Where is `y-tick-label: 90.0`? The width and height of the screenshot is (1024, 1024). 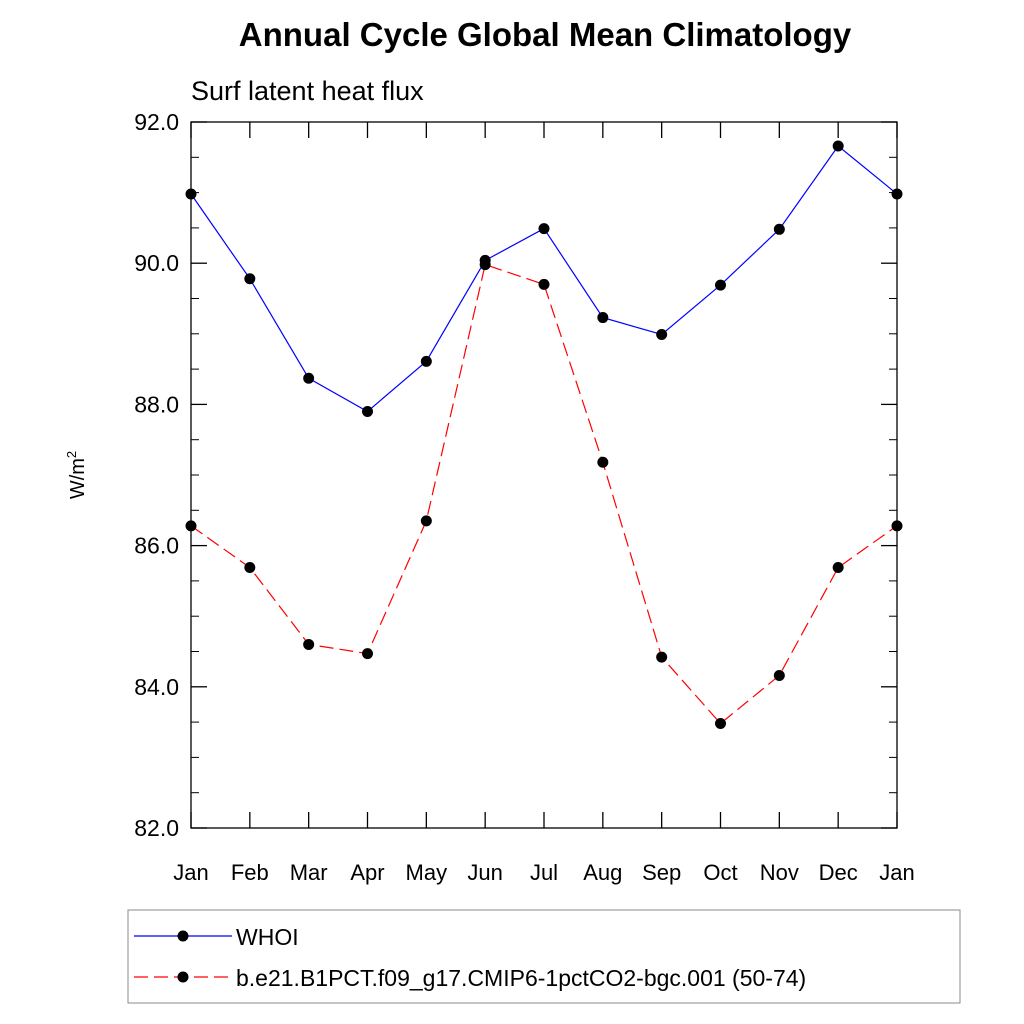
y-tick-label: 90.0 is located at coordinates (156, 263).